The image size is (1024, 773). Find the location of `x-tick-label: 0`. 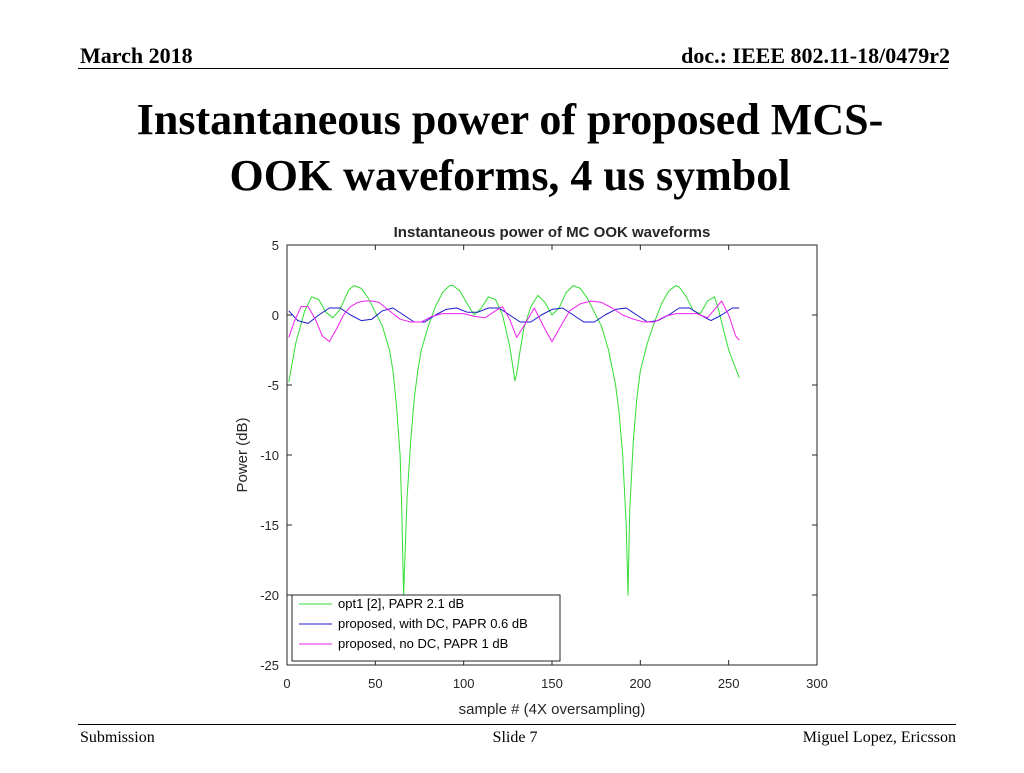

x-tick-label: 0 is located at coordinates (286, 683).